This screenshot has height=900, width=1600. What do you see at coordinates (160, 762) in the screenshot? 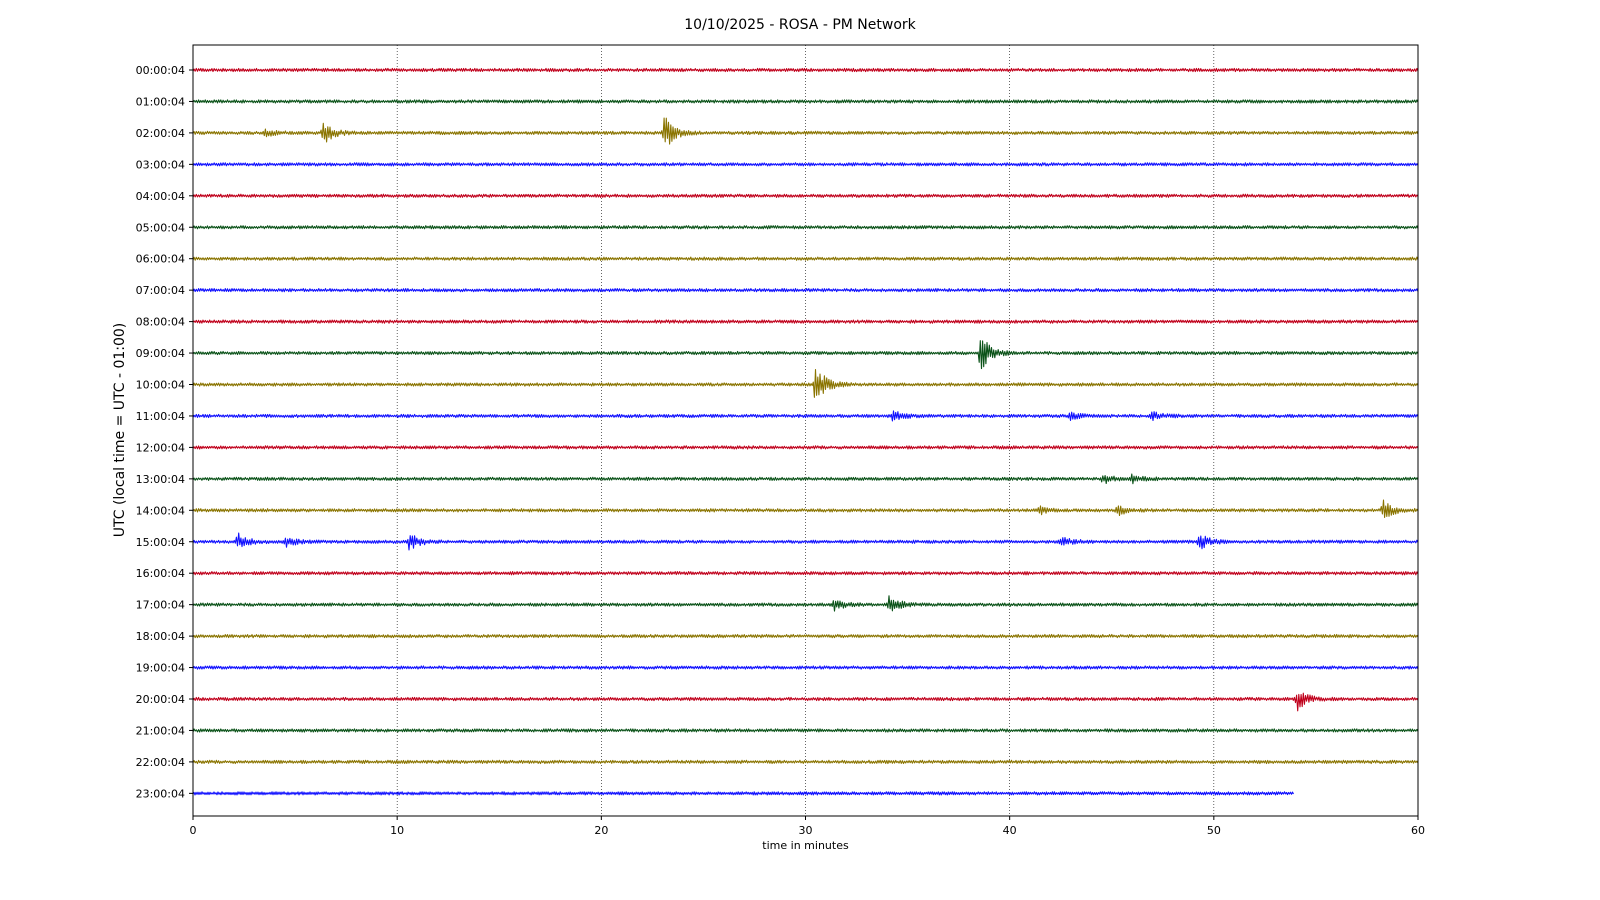
I see `y-tick-label: 22:00:04` at bounding box center [160, 762].